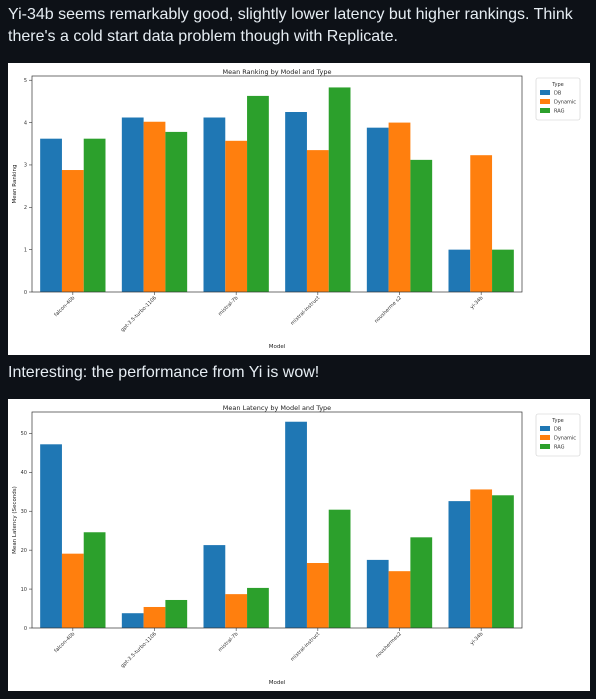 This screenshot has height=699, width=596. I want to click on ranking-legend-label-dynamic: Dynamic, so click(565, 103).